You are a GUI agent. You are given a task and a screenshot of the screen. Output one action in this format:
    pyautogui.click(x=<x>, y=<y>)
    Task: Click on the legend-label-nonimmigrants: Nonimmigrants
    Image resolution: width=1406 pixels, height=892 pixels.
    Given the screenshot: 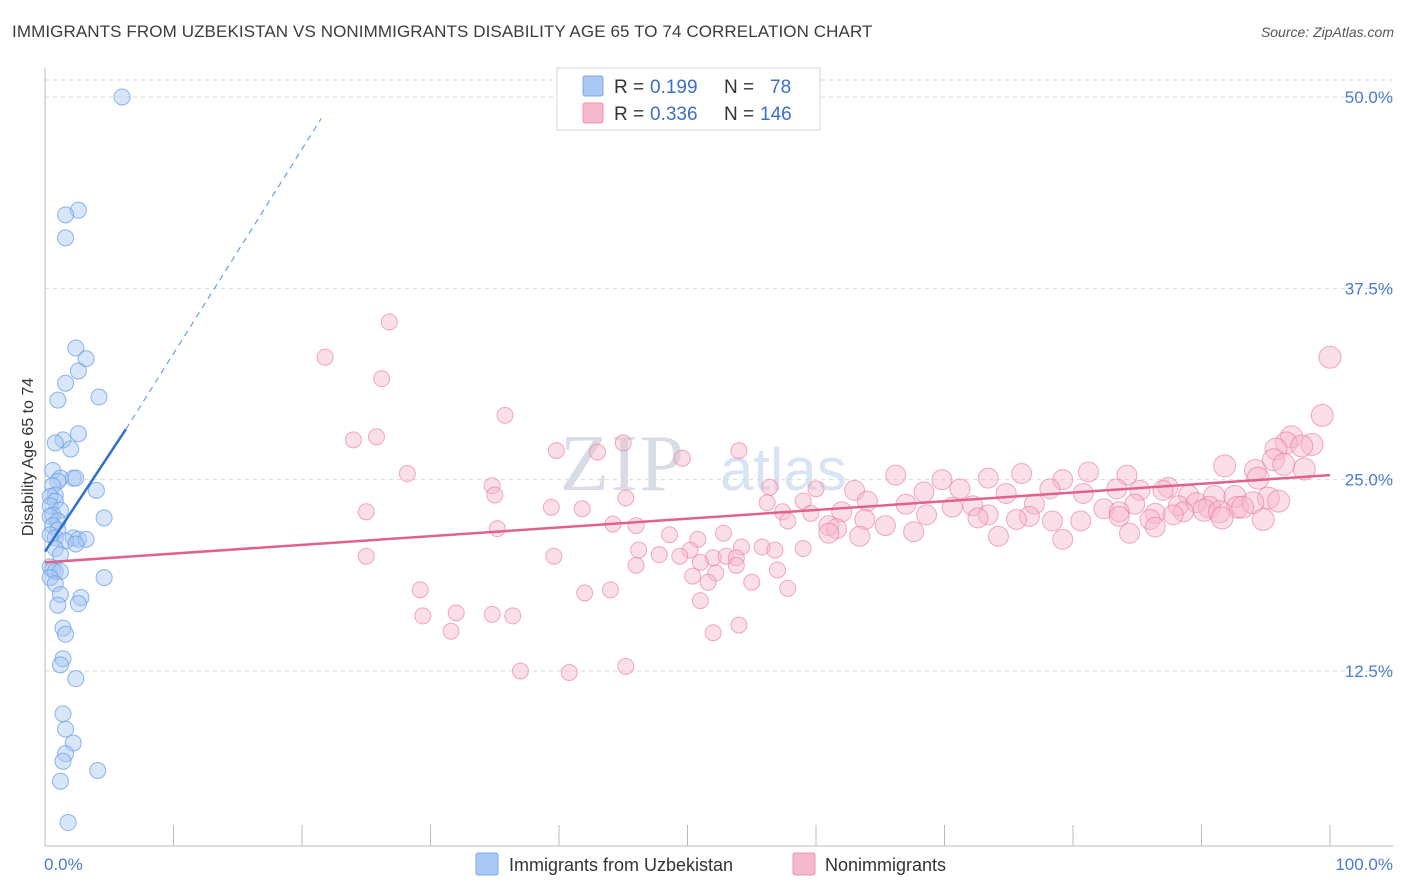 What is the action you would take?
    pyautogui.click(x=885, y=865)
    